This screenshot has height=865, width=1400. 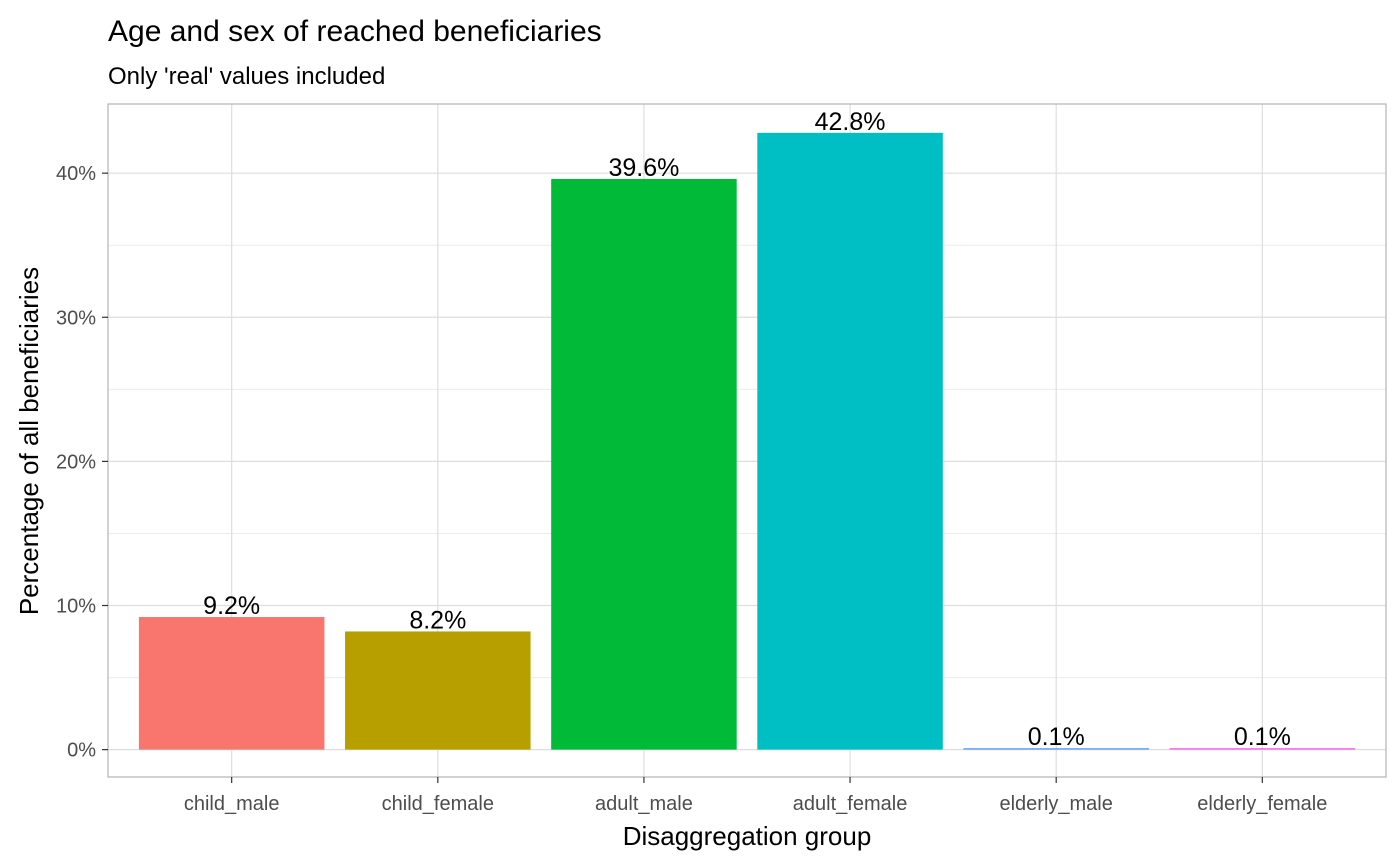 What do you see at coordinates (246, 76) in the screenshot?
I see `chart-subtitle: Only 'real' values included` at bounding box center [246, 76].